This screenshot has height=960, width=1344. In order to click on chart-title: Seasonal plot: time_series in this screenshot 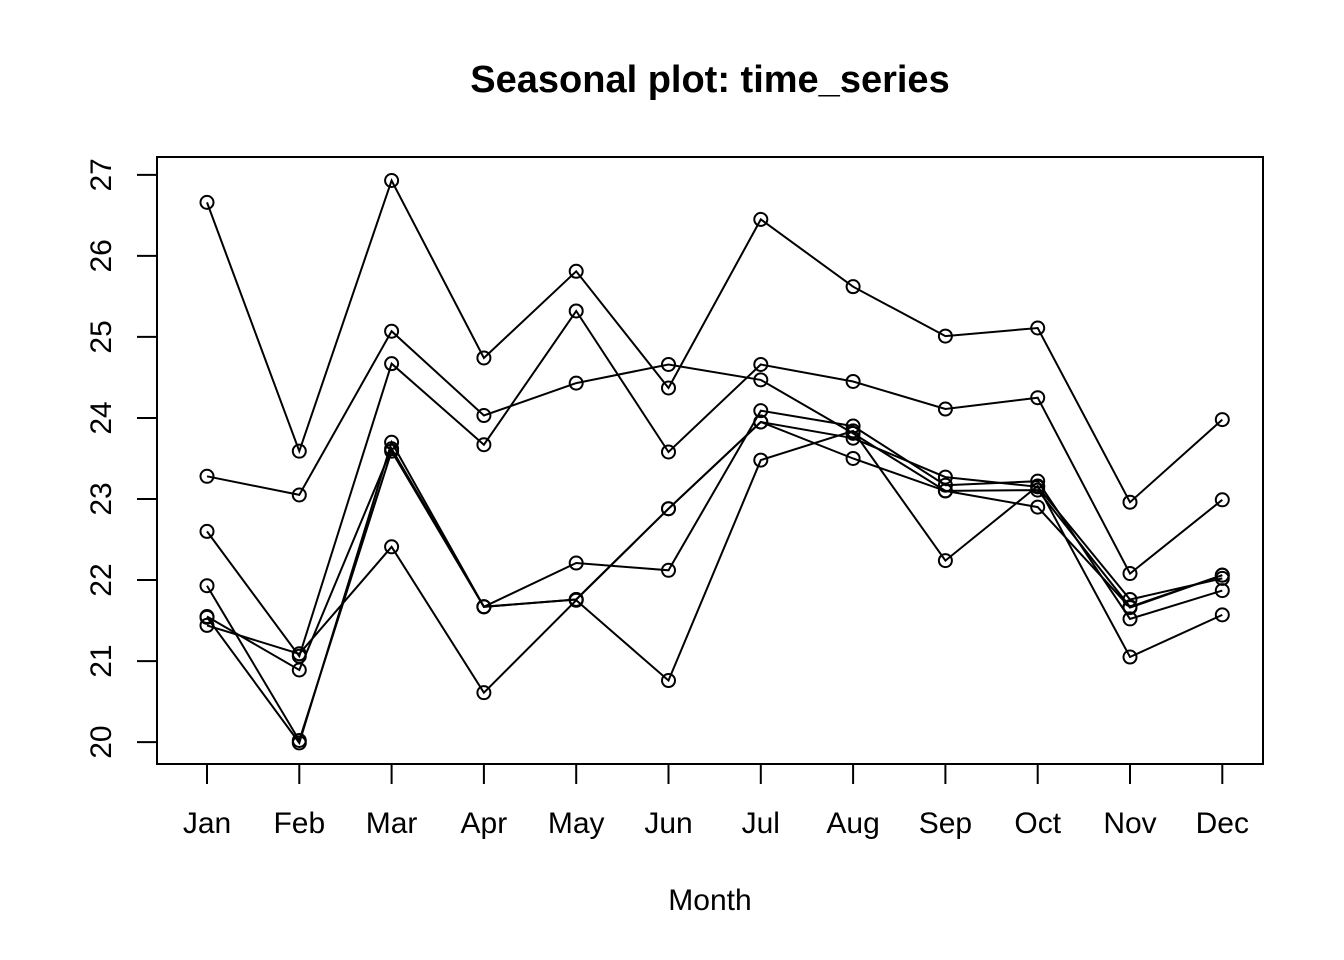, I will do `click(709, 80)`.